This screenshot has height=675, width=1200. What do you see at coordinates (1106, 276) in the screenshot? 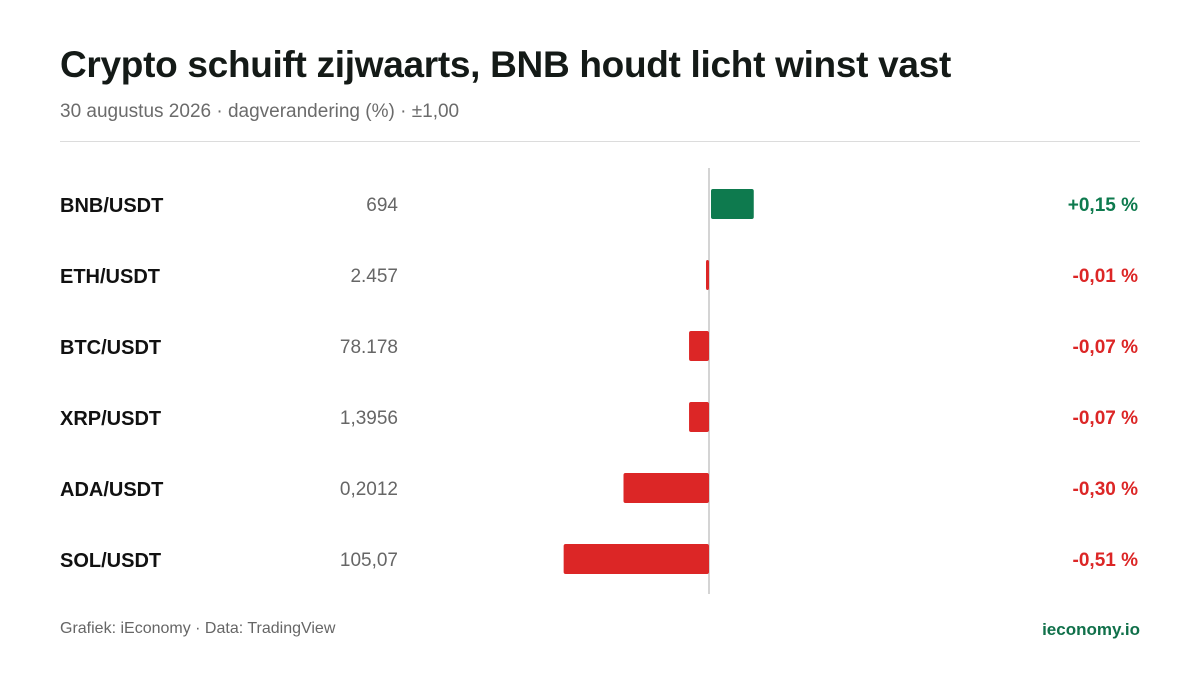
I see `change-value-label: -0,01 %` at bounding box center [1106, 276].